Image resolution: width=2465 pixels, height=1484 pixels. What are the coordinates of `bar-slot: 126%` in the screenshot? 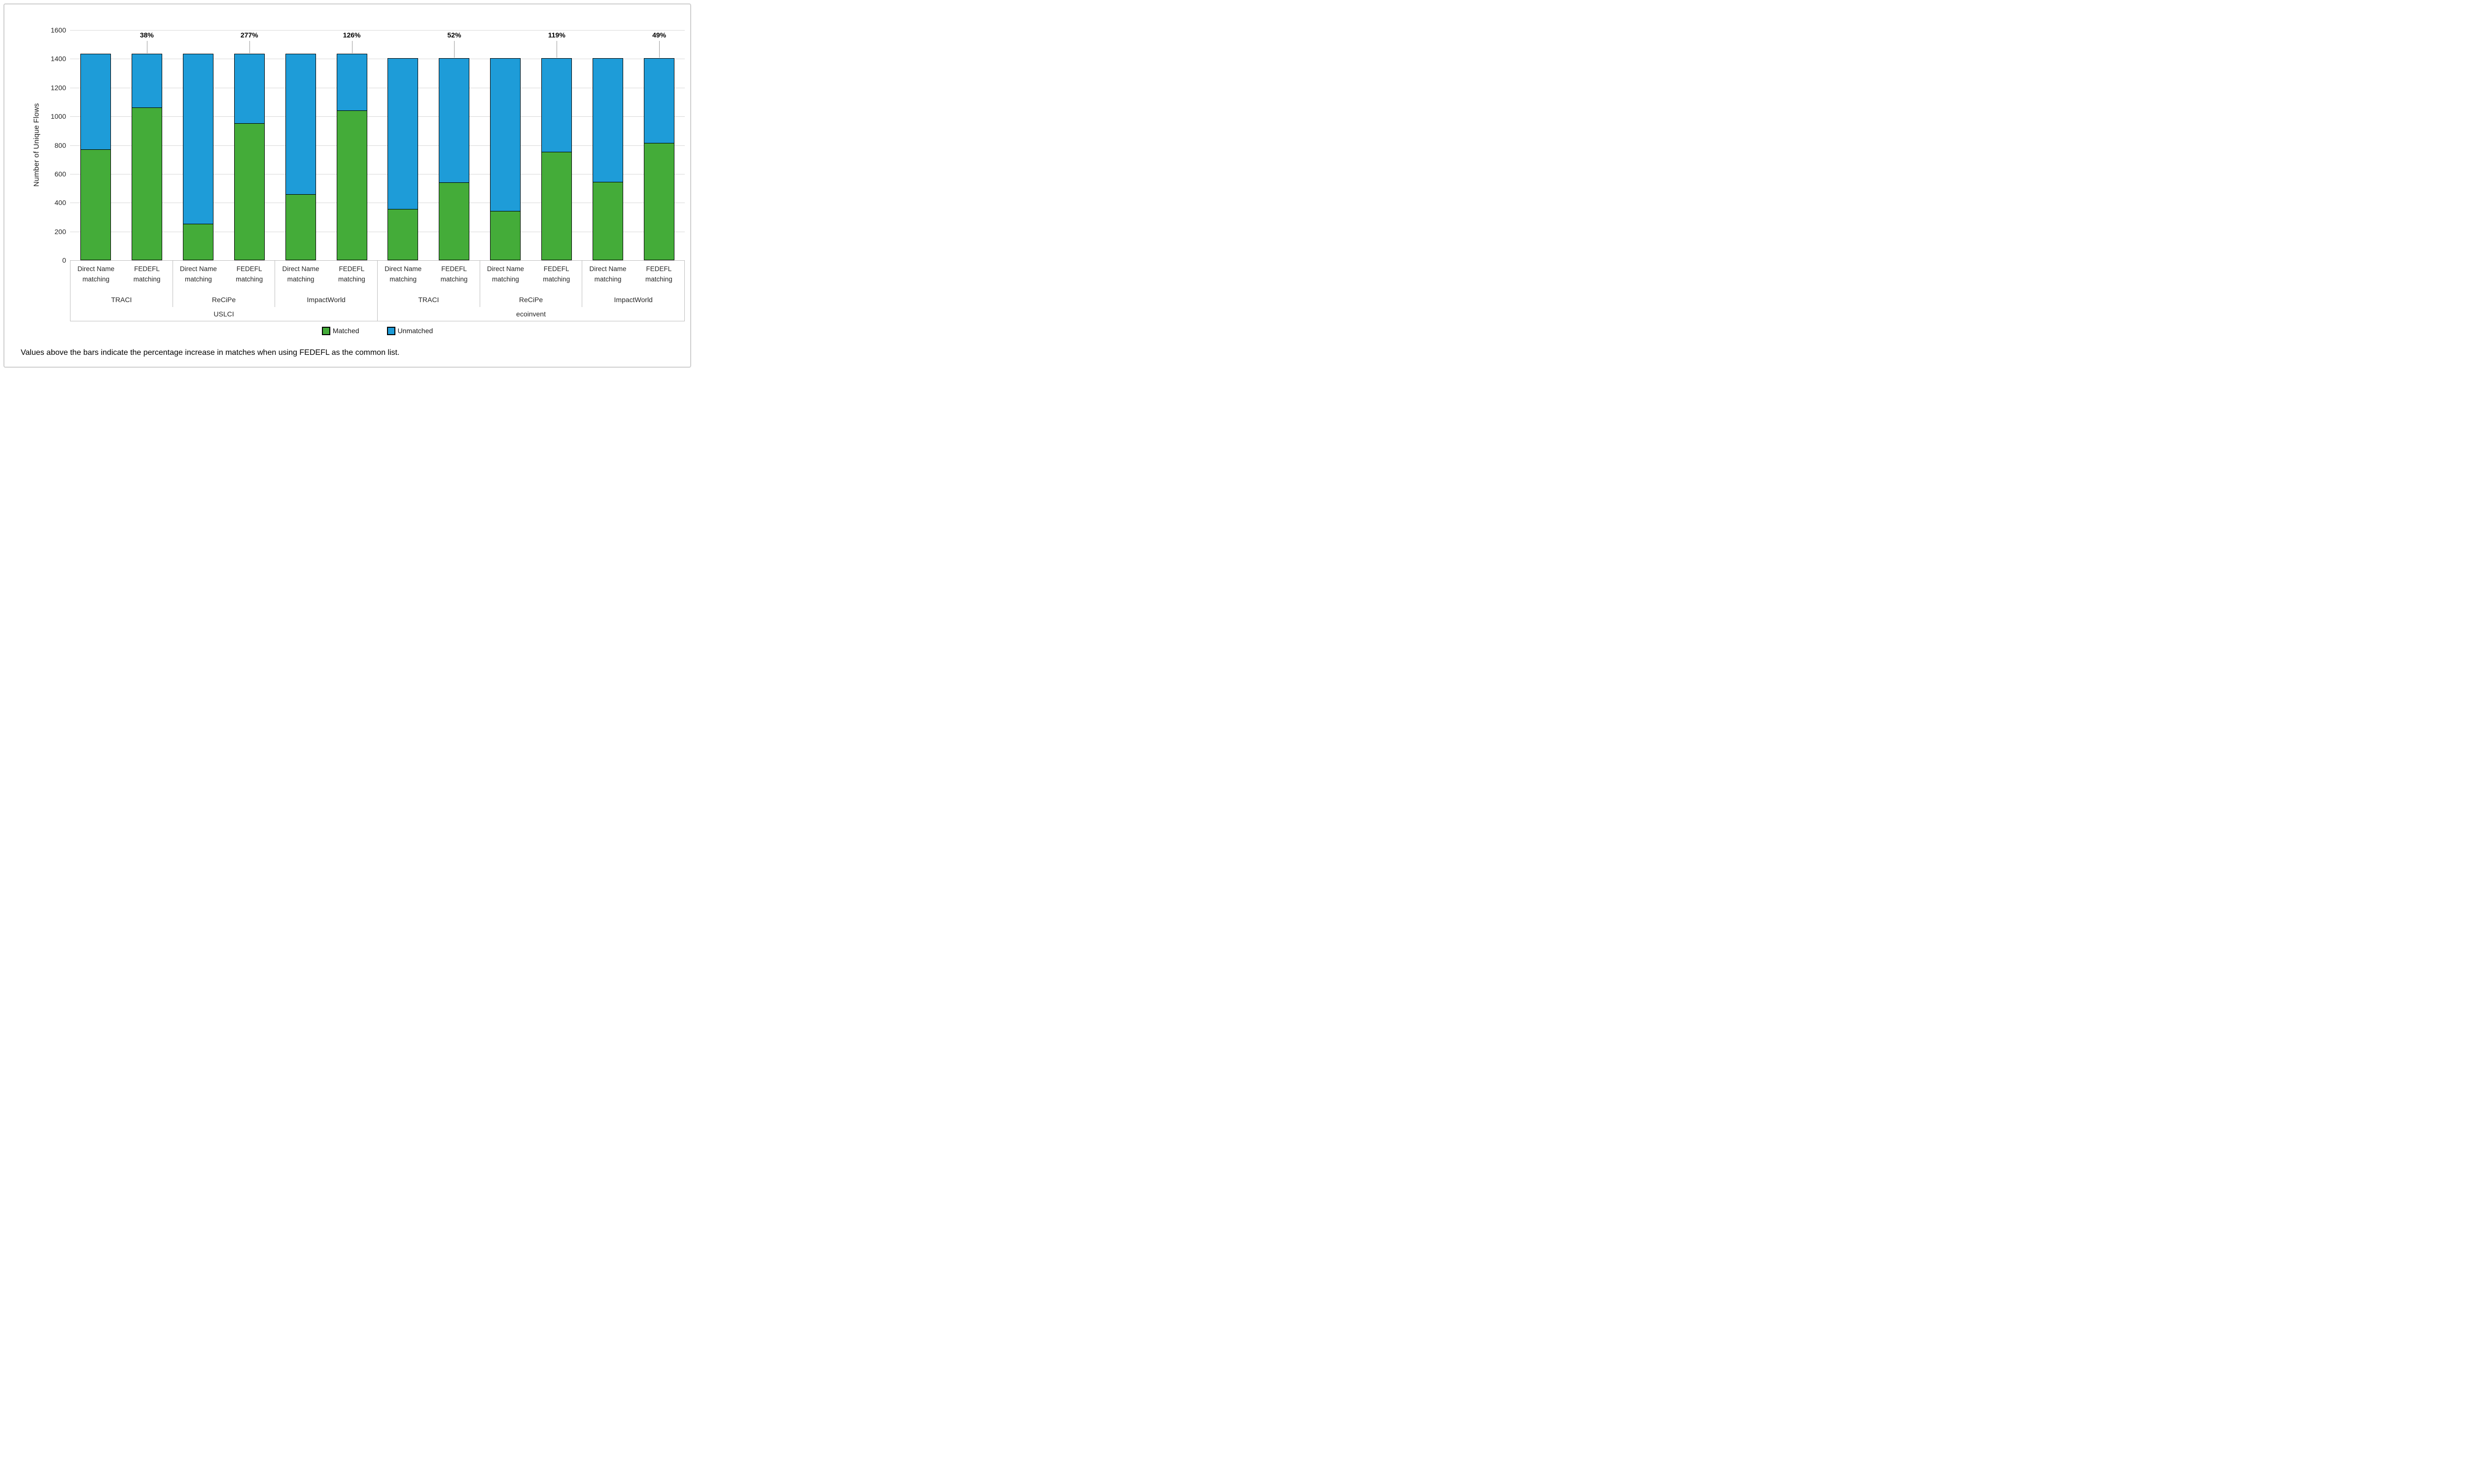 It's located at (352, 145).